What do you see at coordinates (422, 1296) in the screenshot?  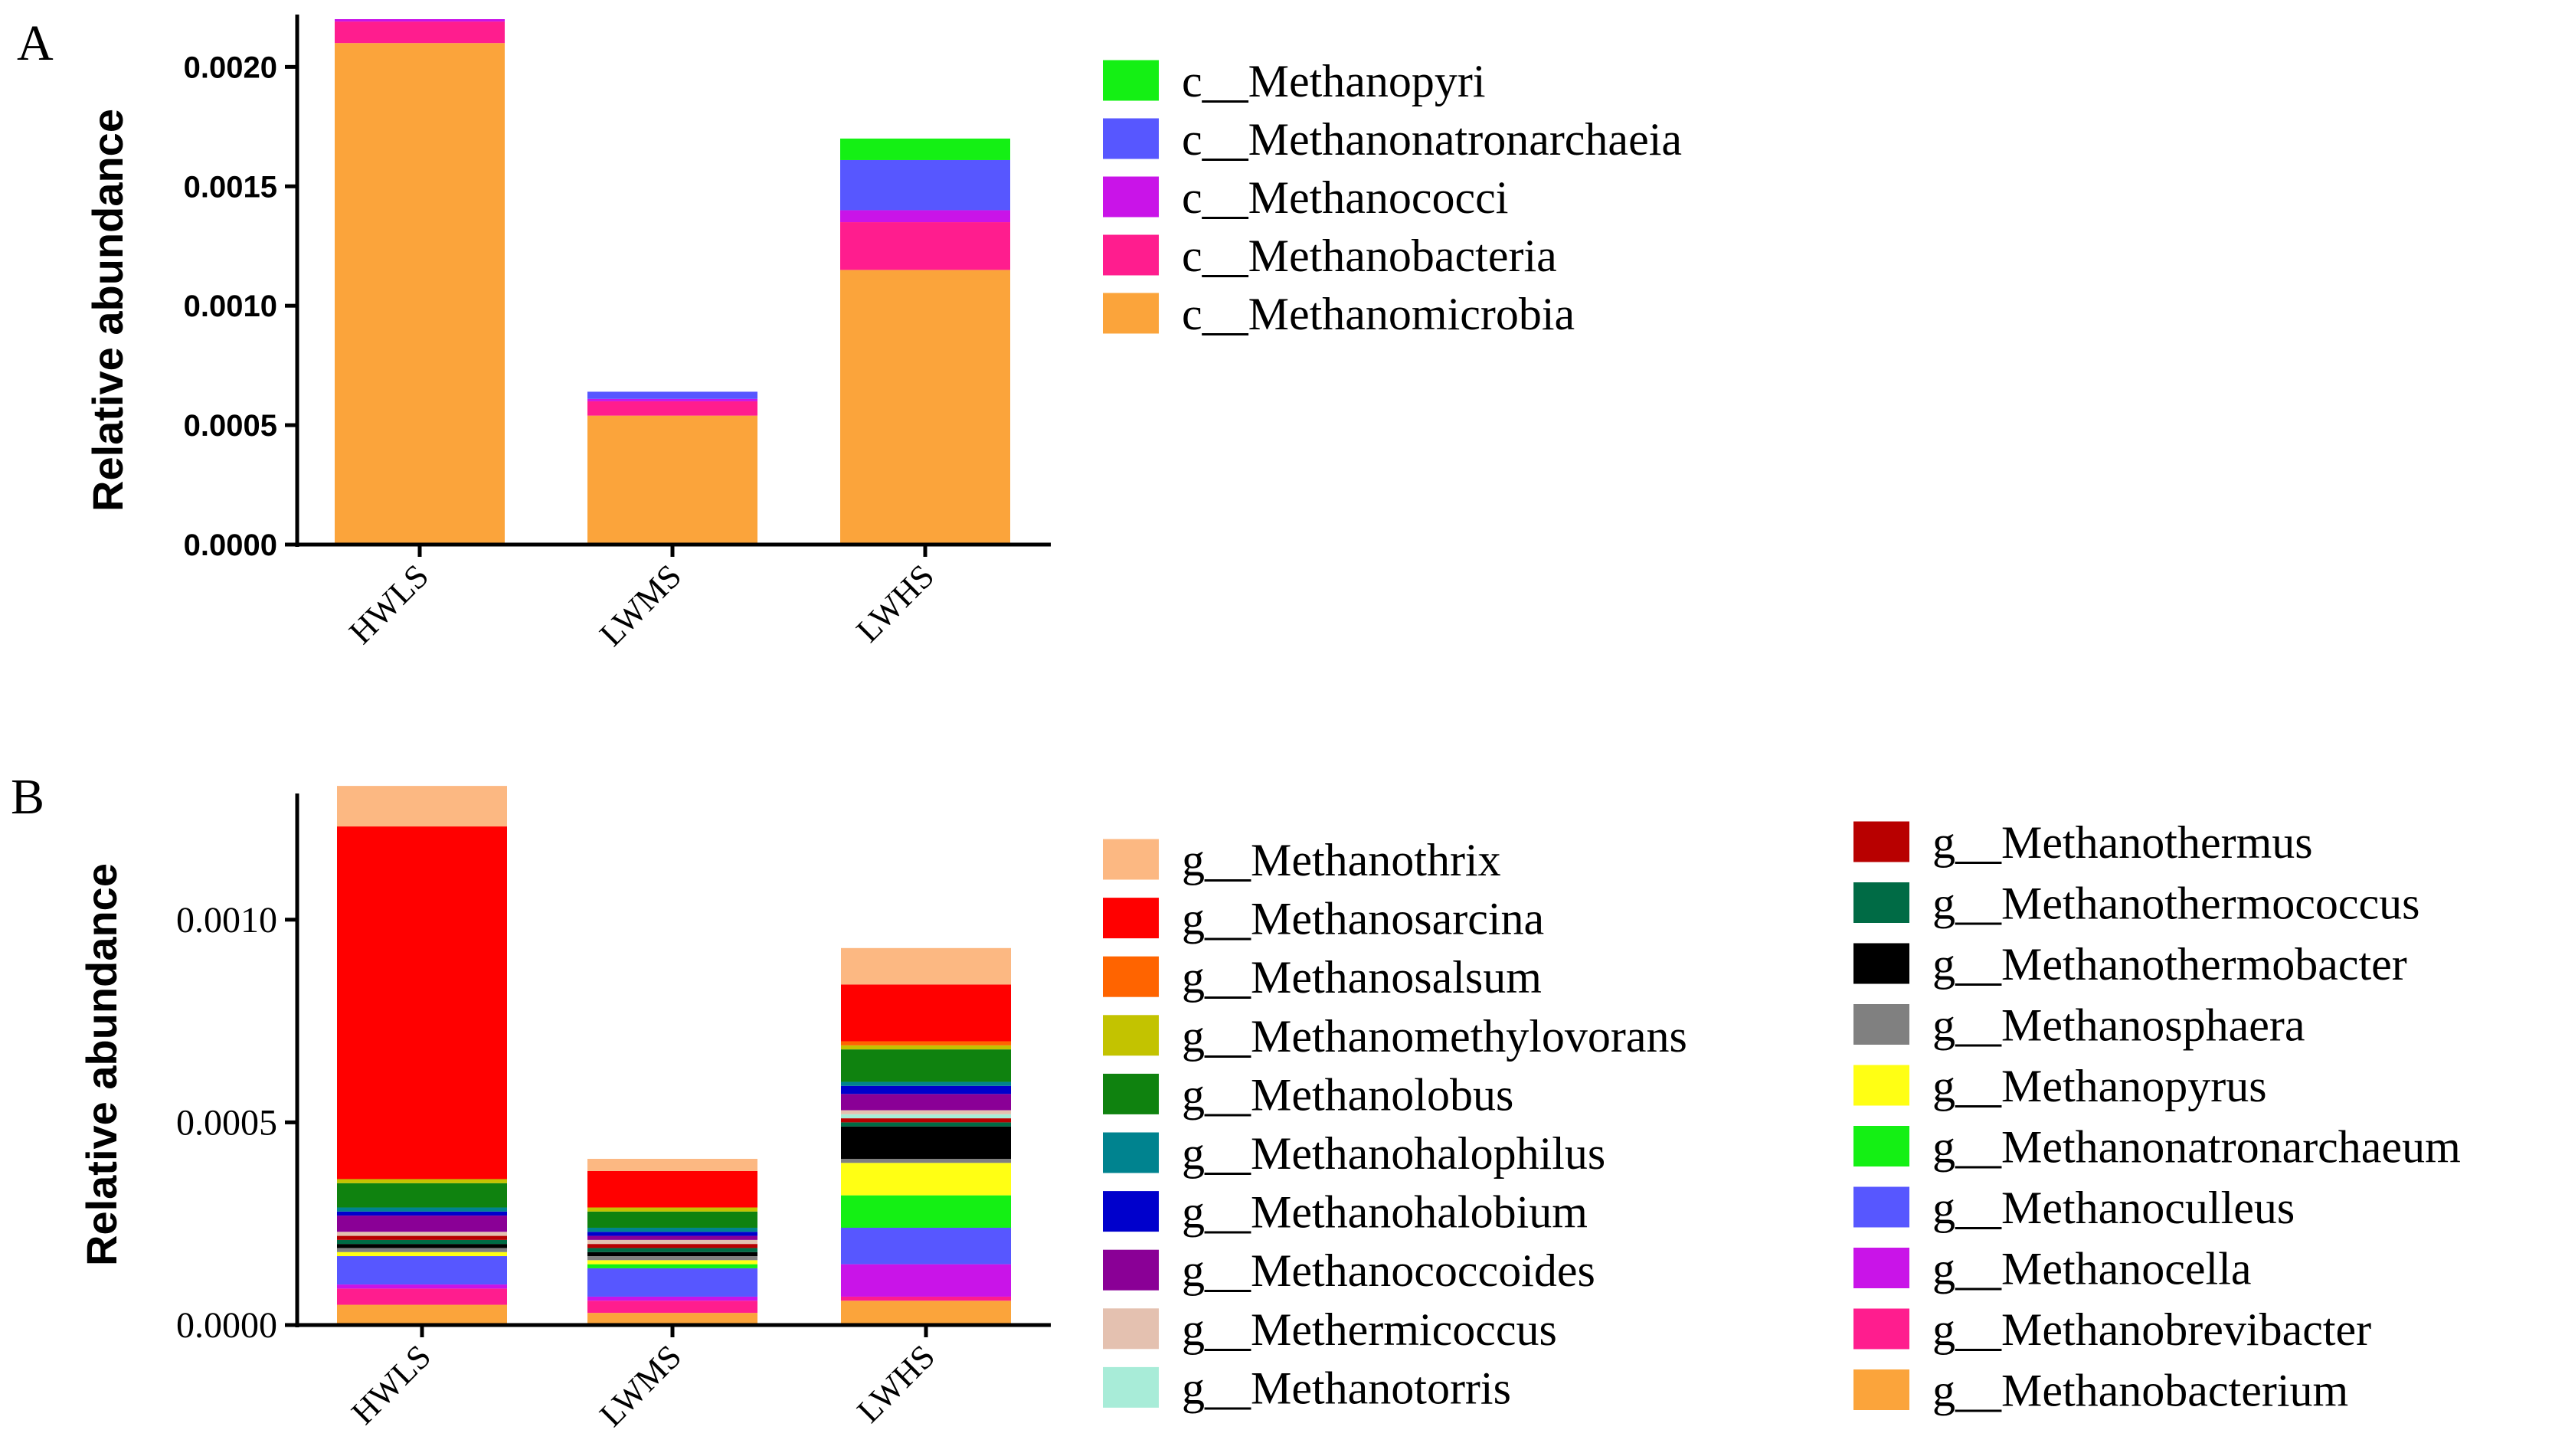 I see `bar-hwls-gmethanobrevibacter` at bounding box center [422, 1296].